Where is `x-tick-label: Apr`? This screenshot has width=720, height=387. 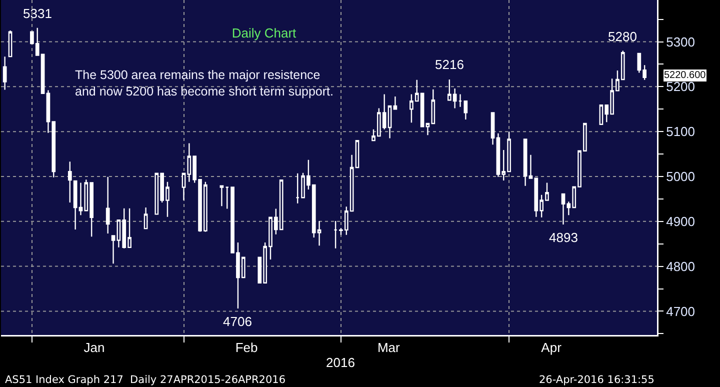
x-tick-label: Apr is located at coordinates (551, 348).